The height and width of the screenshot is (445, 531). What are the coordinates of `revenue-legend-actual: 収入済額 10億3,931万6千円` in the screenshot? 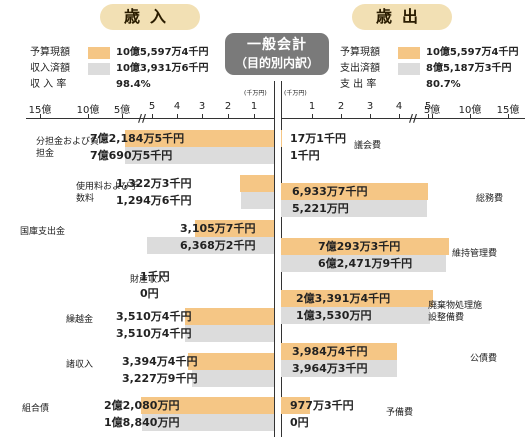 It's located at (130, 69).